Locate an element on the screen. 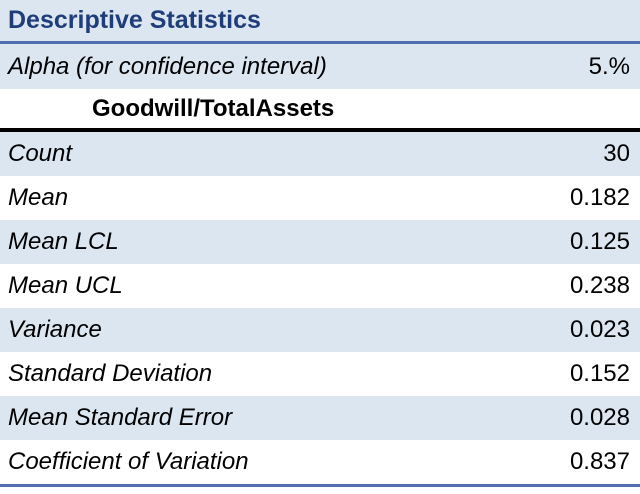 Image resolution: width=640 pixels, height=494 pixels. stat-row-count: Count 30 is located at coordinates (320, 154).